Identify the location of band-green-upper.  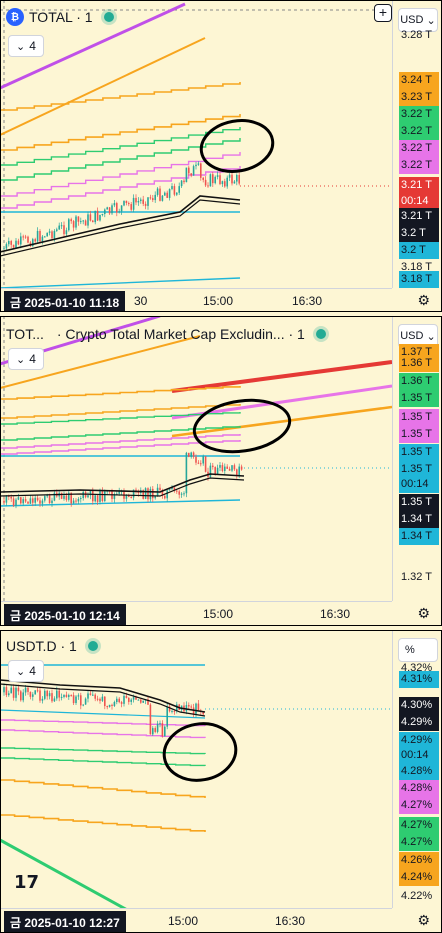
(120, 146).